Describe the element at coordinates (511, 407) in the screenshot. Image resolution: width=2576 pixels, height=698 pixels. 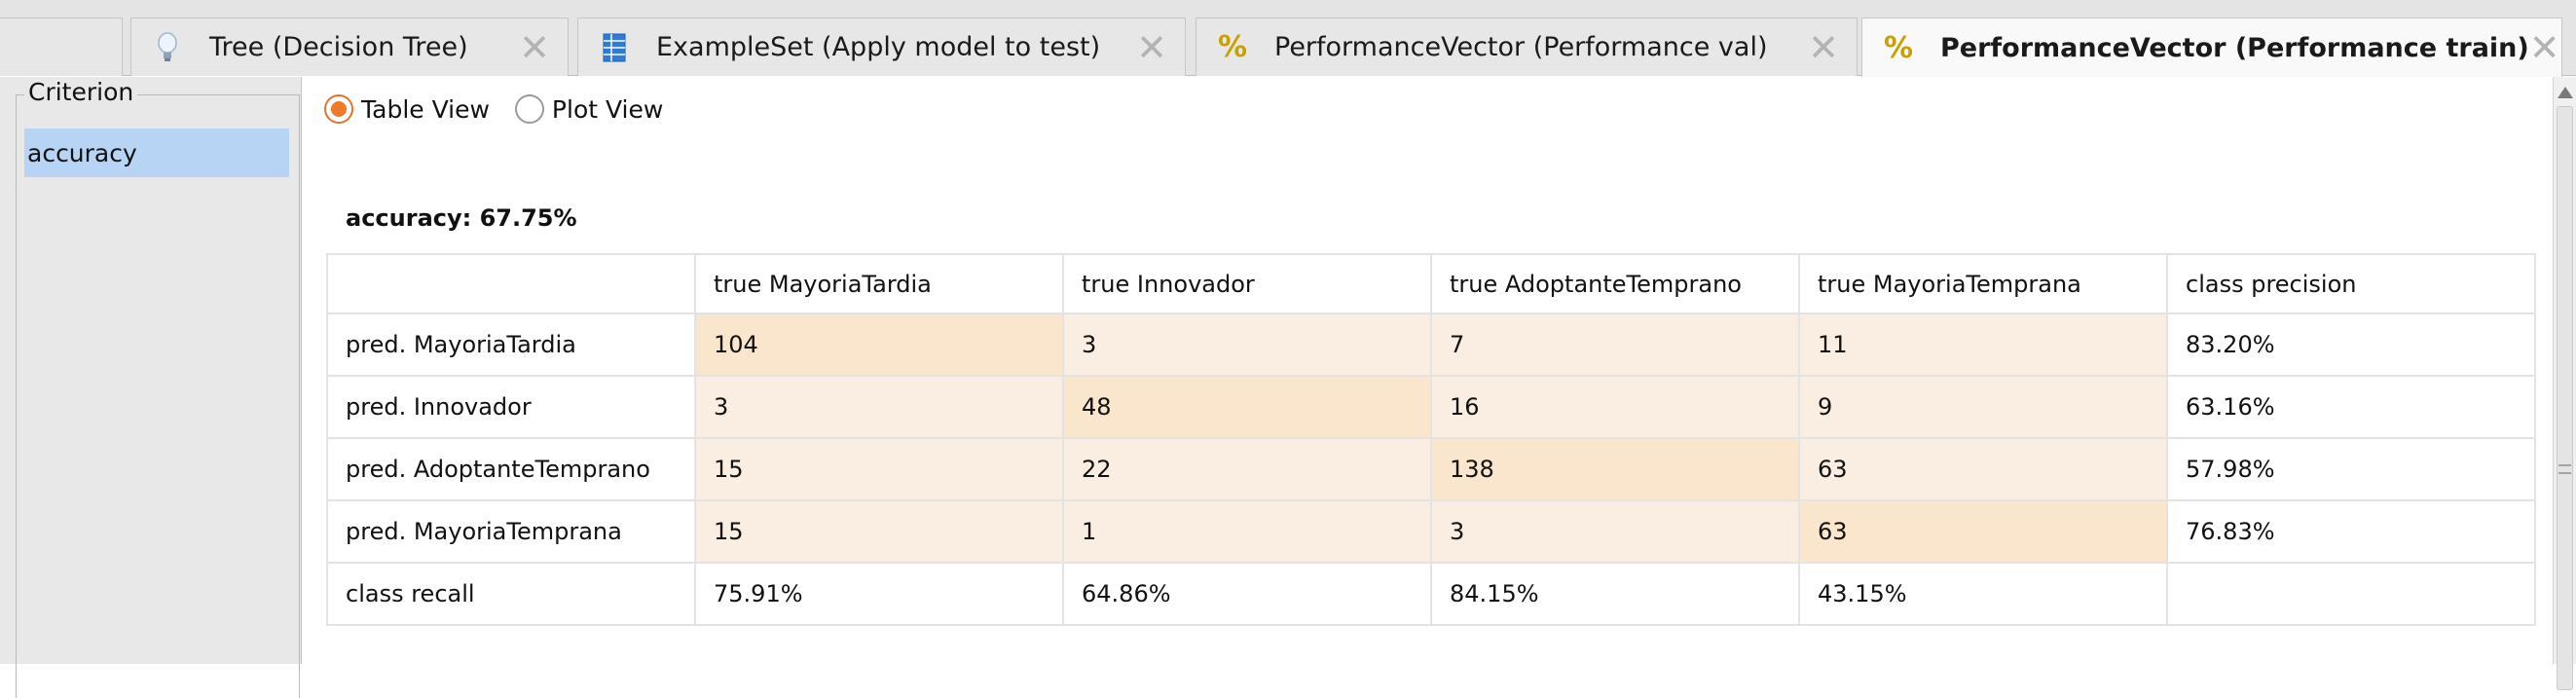
I see `row-label: pred. Innovador` at that location.